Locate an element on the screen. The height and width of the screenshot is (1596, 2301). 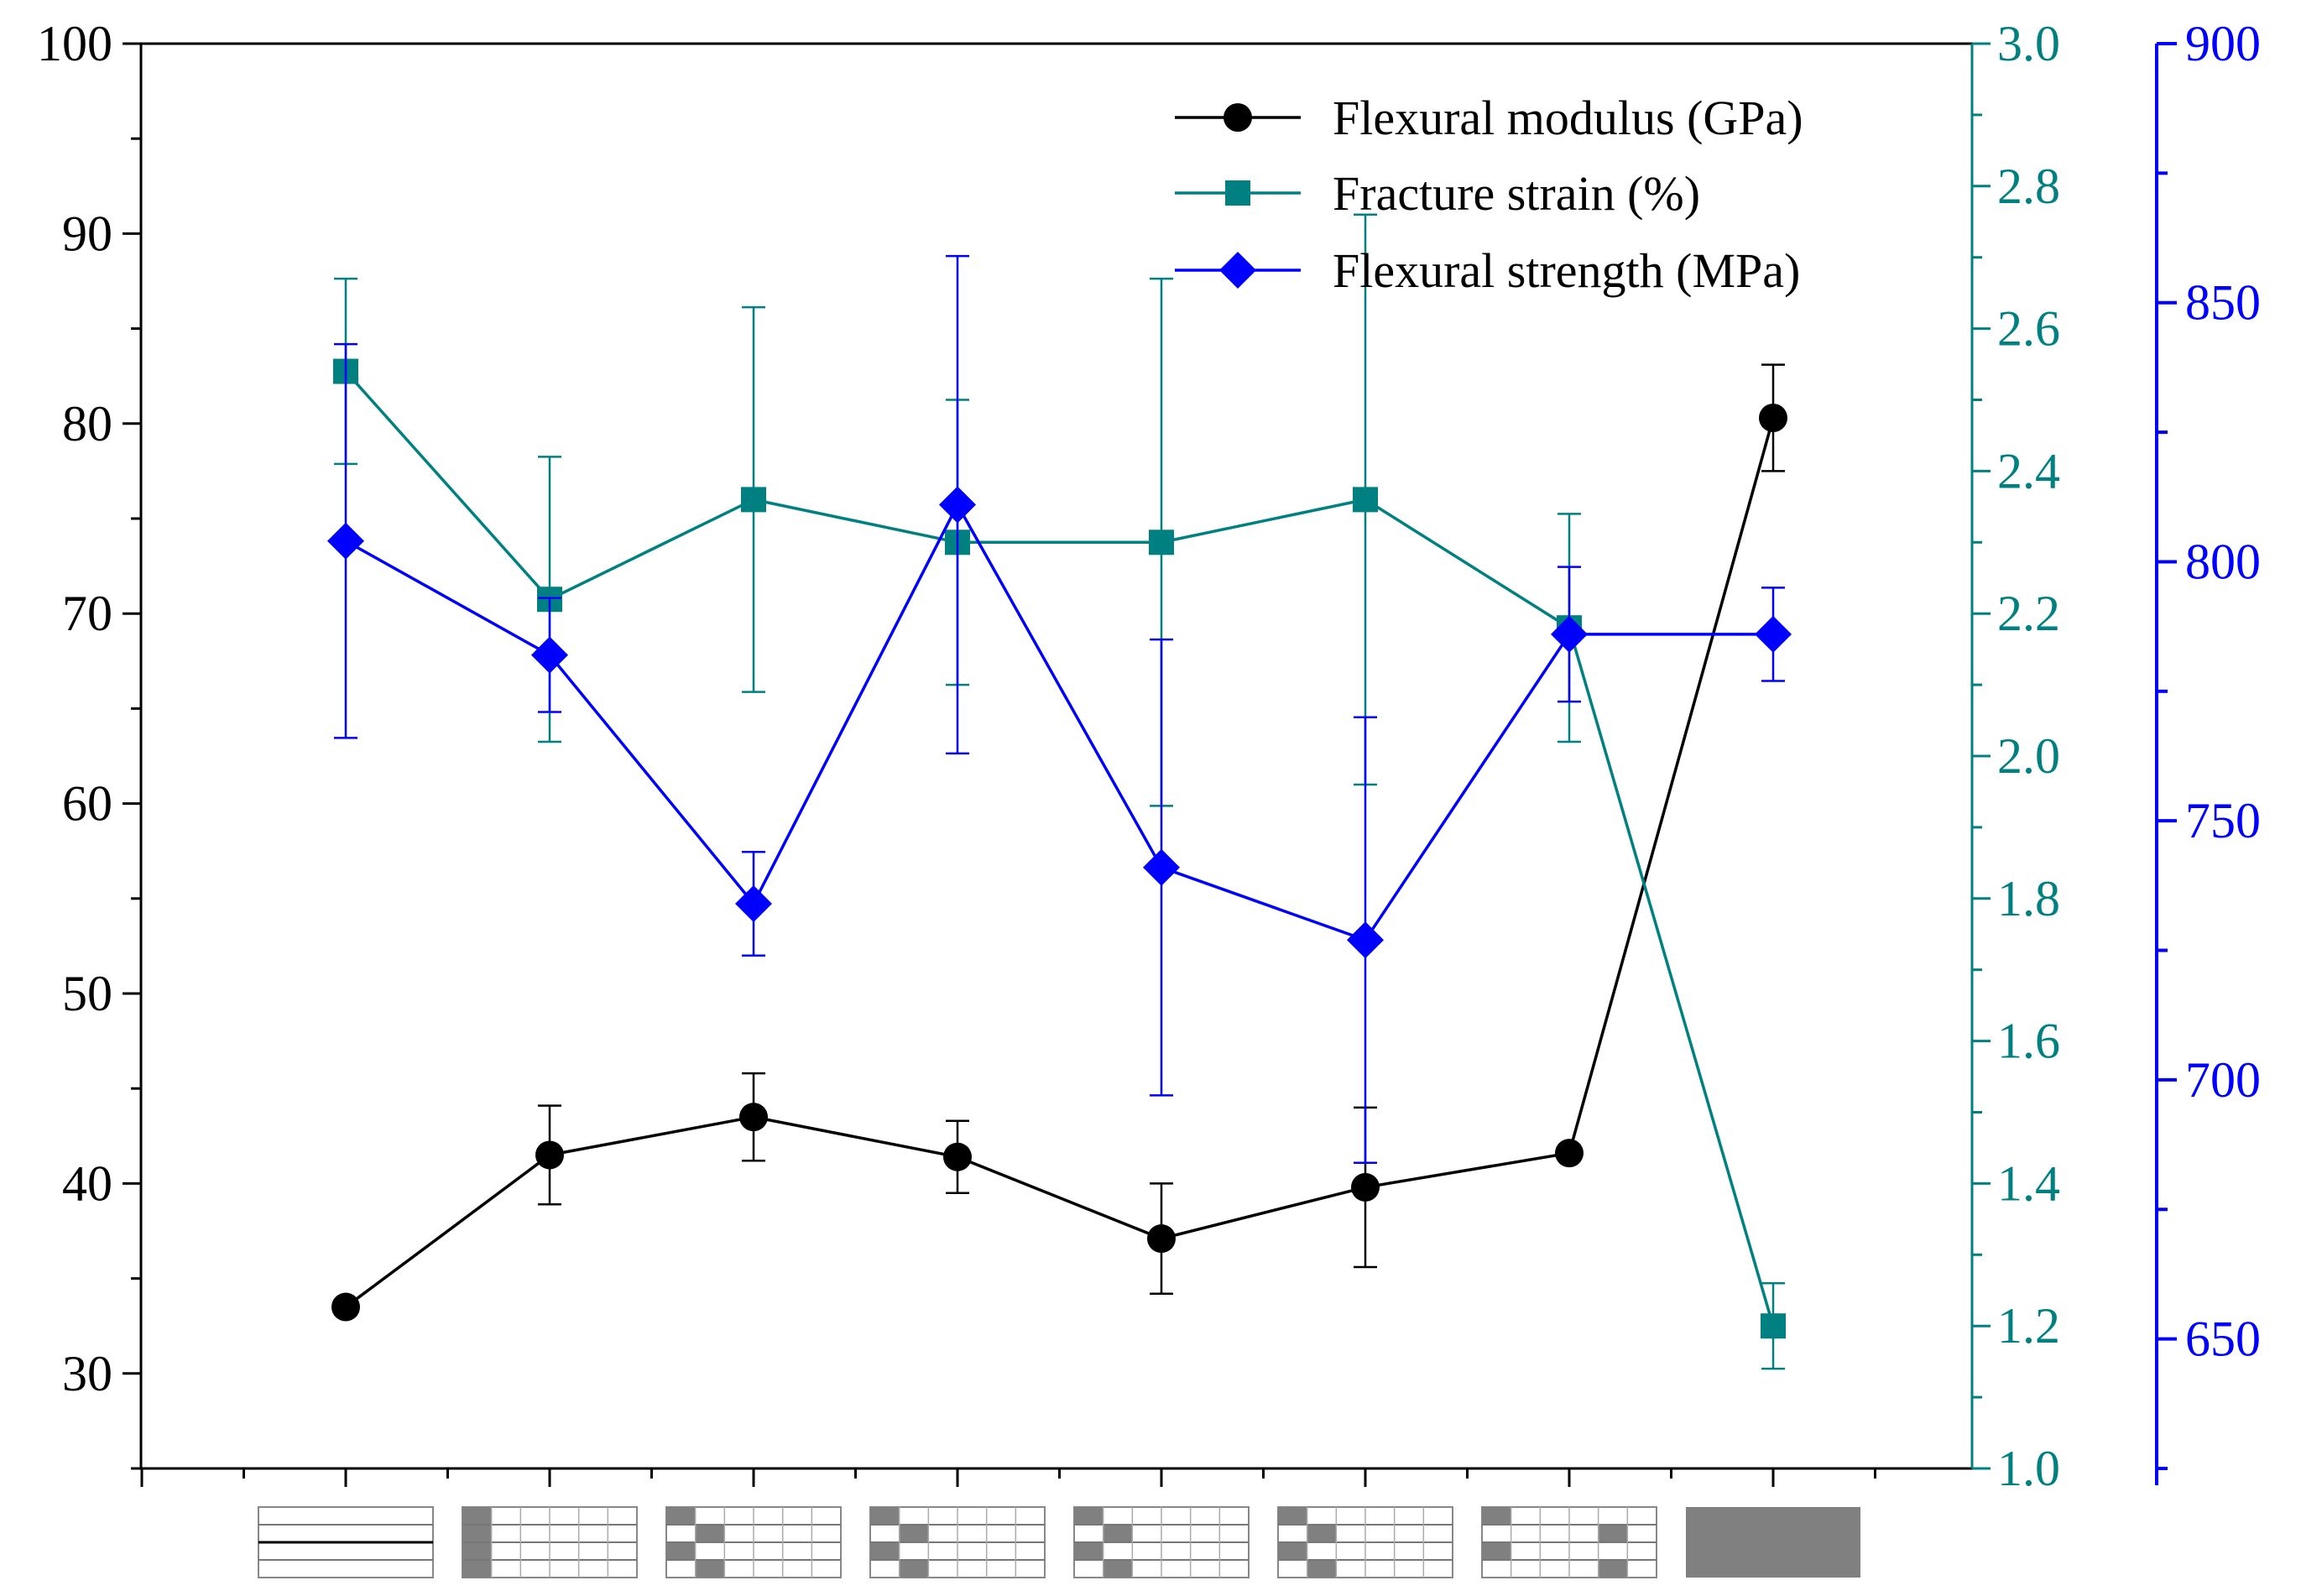
left-tick-label: 40 is located at coordinates (87, 1183).